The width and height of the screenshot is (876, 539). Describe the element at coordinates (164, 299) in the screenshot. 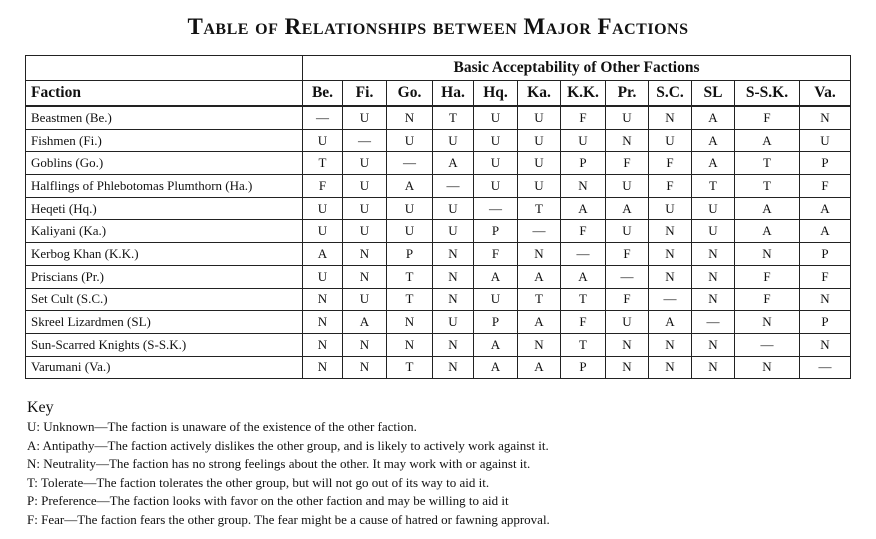

I see `faction-name: Set Cult (S.C.)` at that location.